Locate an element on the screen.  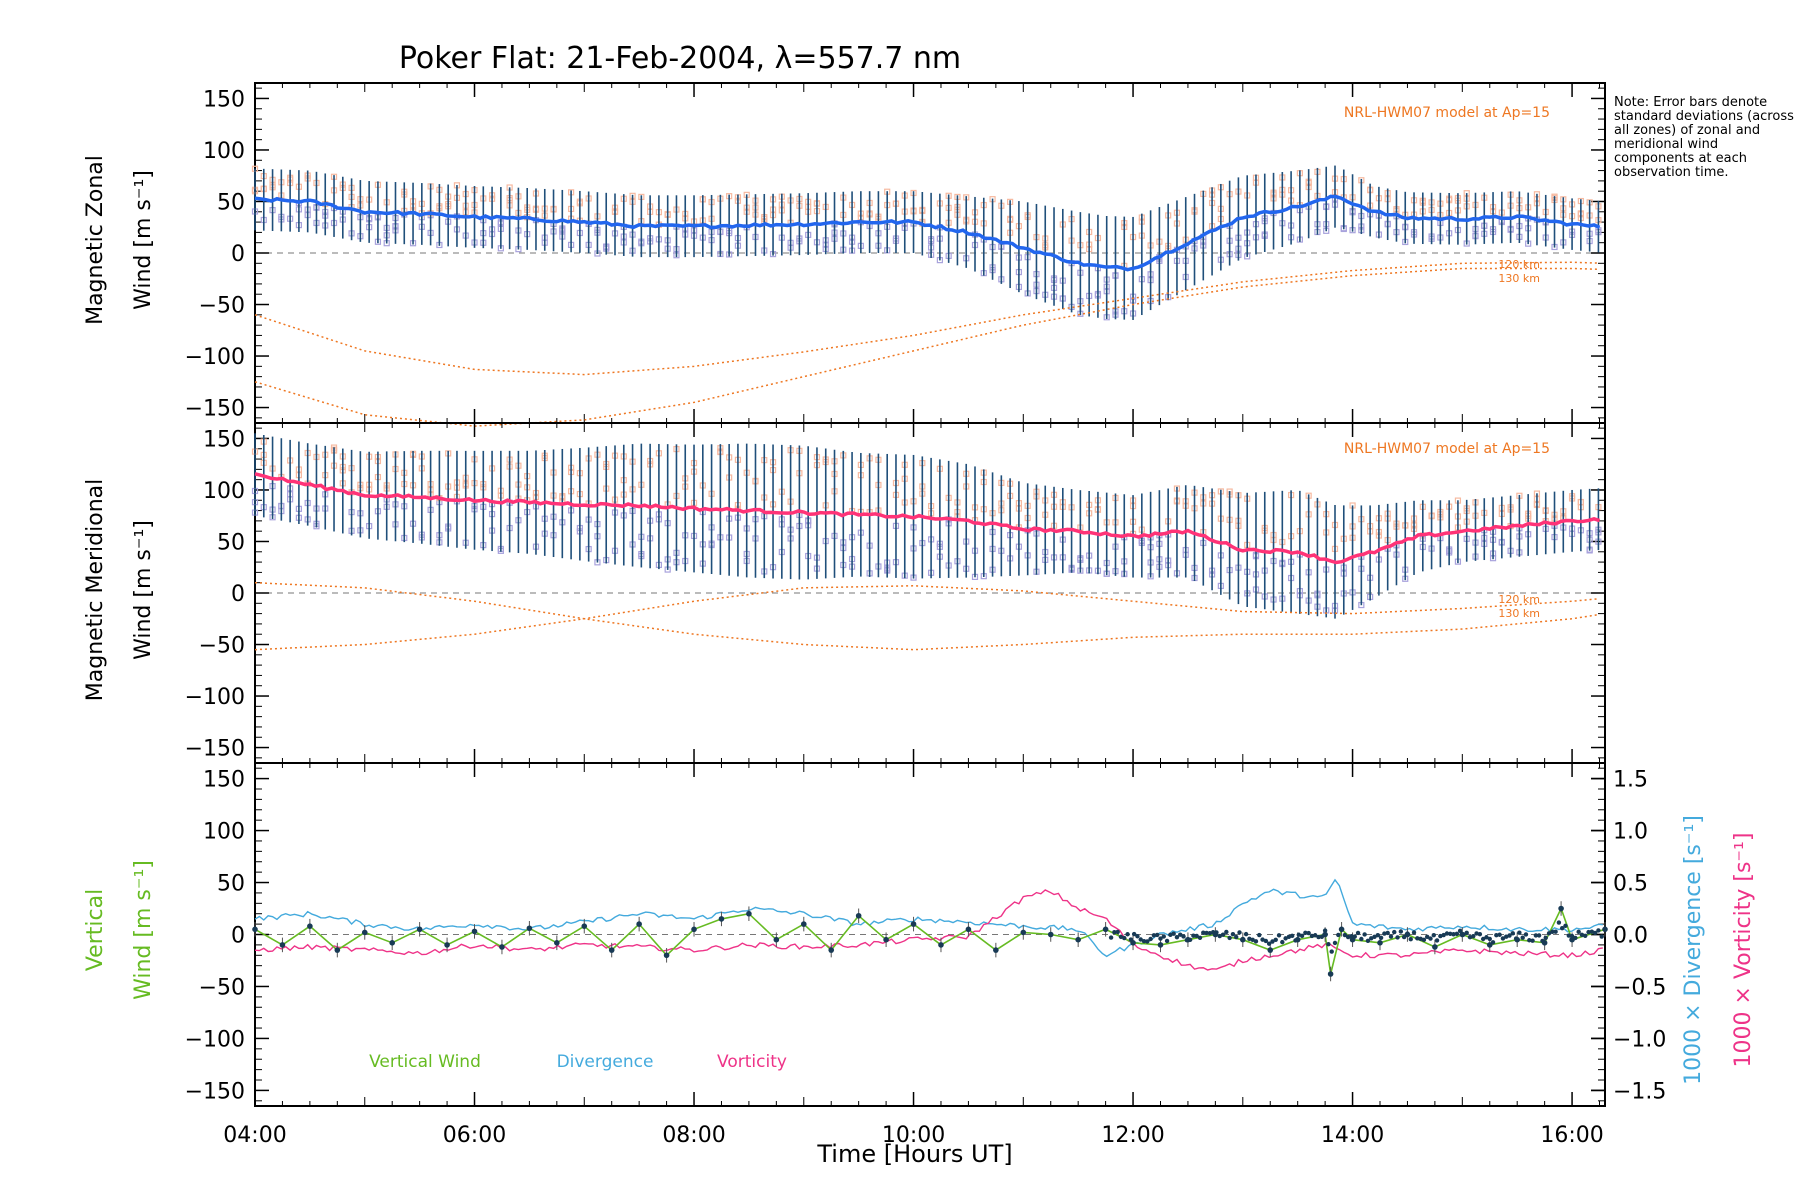
divergence-axis-label: 1000 × Divergence [s⁻¹] is located at coordinates (1693, 950).